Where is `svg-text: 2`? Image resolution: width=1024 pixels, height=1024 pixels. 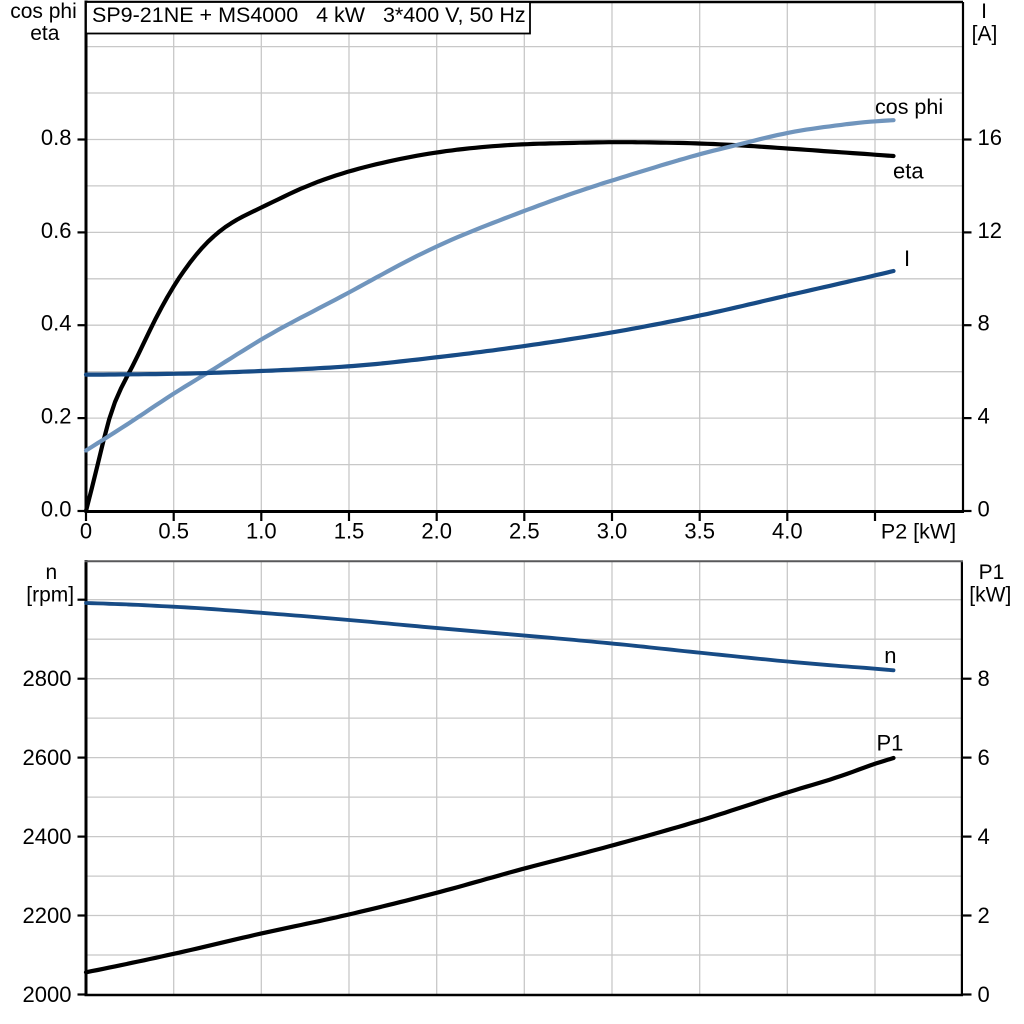
svg-text: 2 is located at coordinates (984, 915).